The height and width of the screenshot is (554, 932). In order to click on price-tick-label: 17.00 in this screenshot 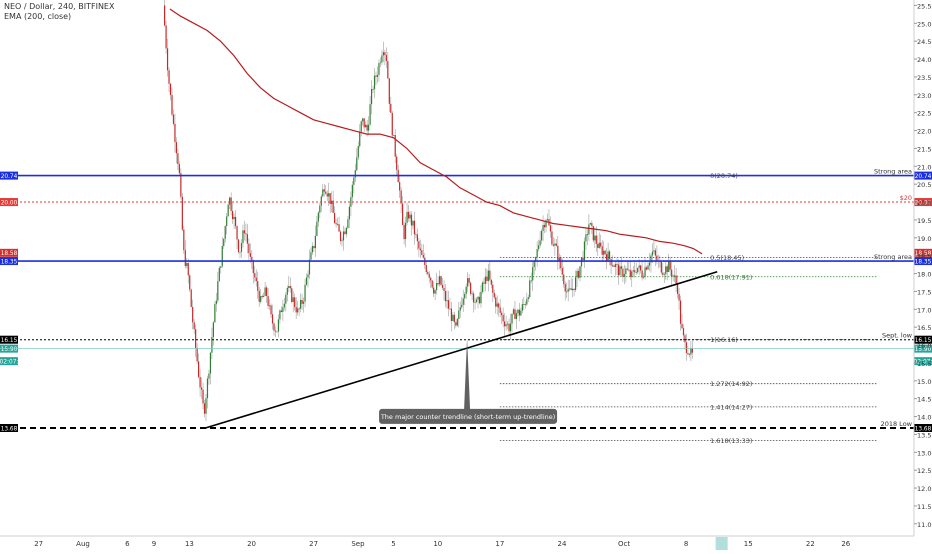, I will do `click(924, 310)`.